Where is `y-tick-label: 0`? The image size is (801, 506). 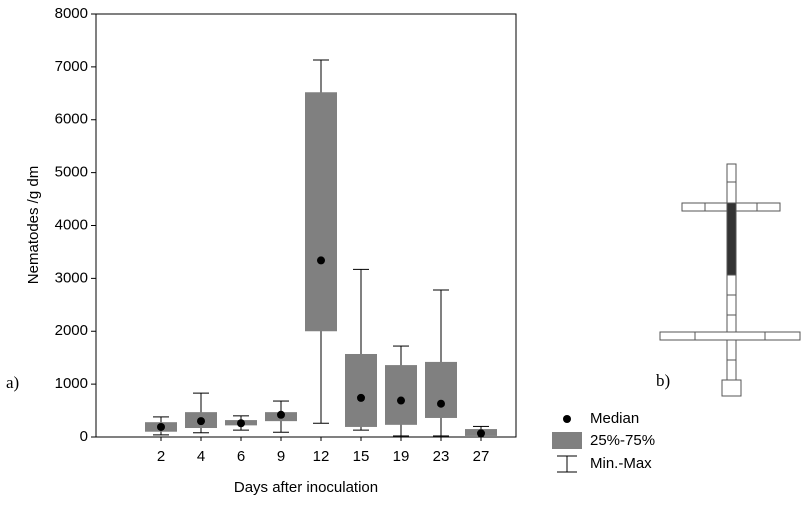 y-tick-label: 0 is located at coordinates (84, 436).